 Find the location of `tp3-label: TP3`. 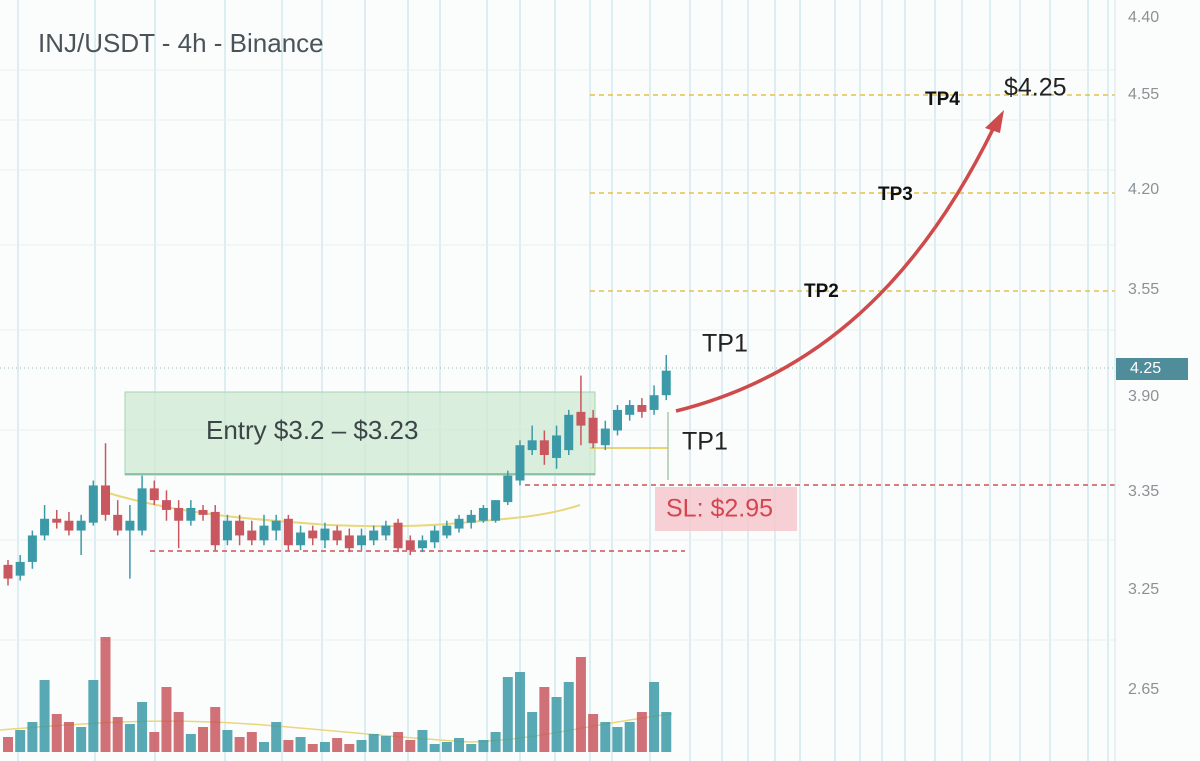

tp3-label: TP3 is located at coordinates (895, 194).